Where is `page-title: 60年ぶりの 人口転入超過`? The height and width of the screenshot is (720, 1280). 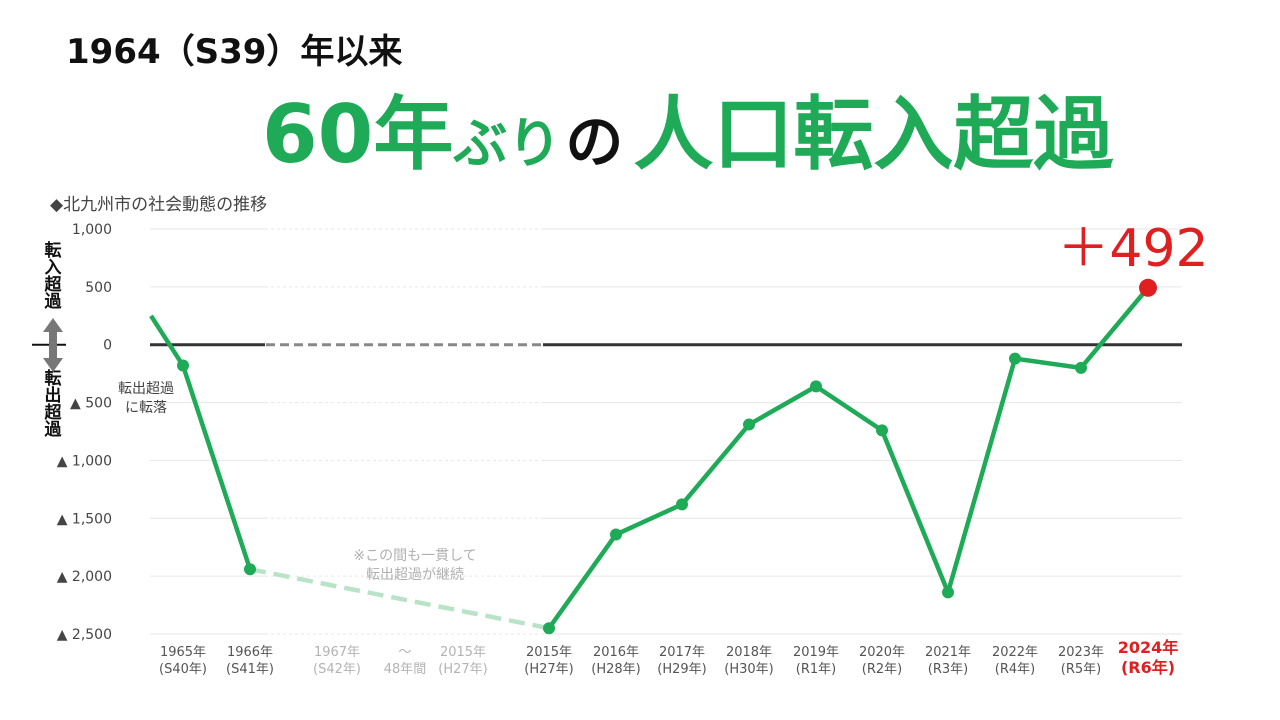 page-title: 60年ぶりの 人口転入超過 is located at coordinates (687, 128).